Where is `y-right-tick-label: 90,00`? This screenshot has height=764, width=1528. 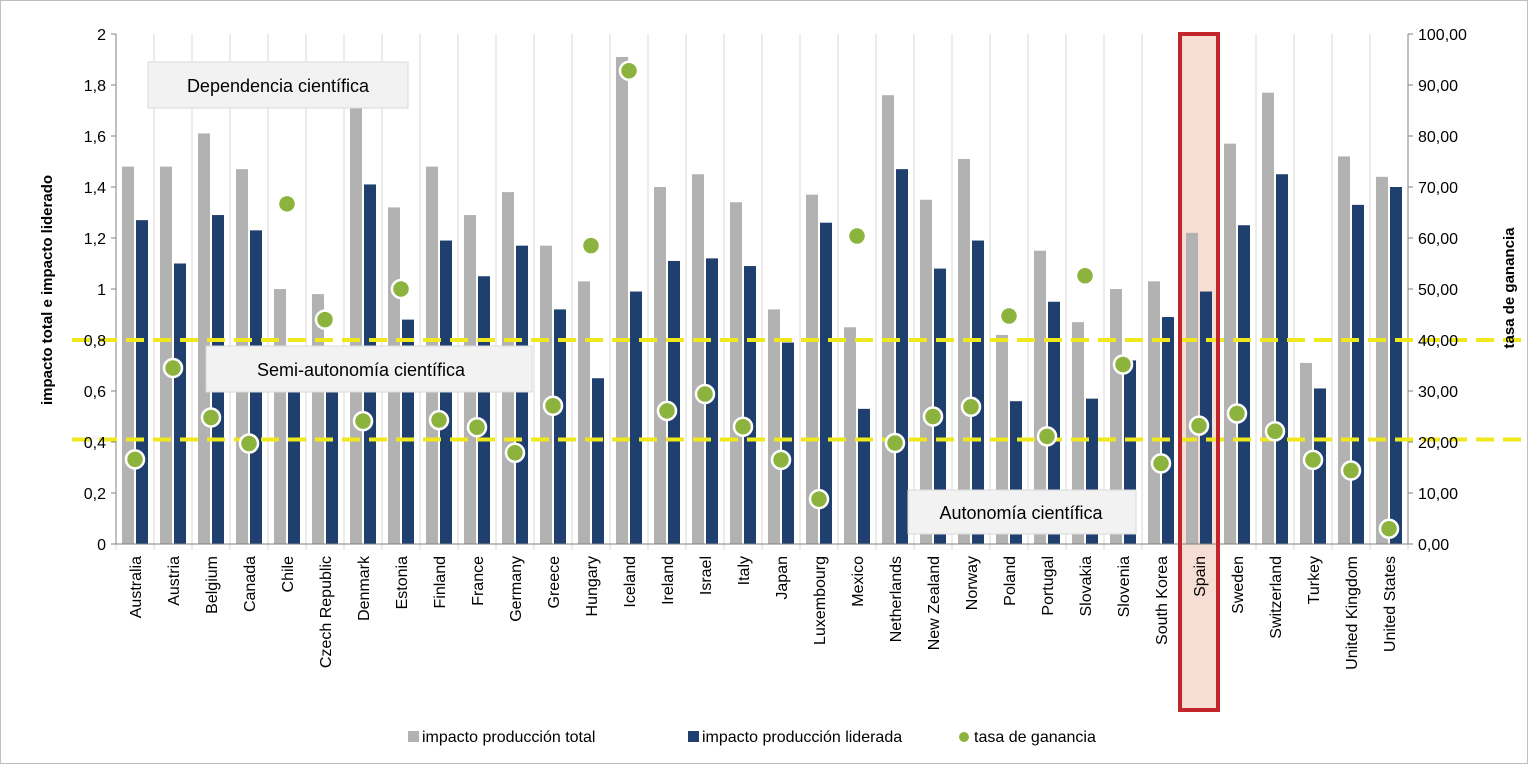 y-right-tick-label: 90,00 is located at coordinates (1438, 86).